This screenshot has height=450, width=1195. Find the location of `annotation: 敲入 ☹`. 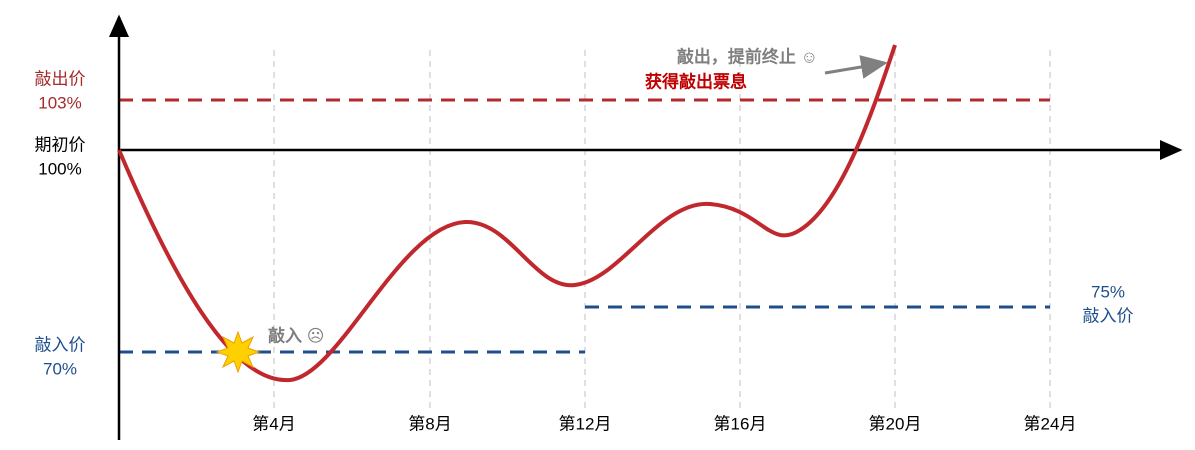

annotation: 敲入 ☹ is located at coordinates (296, 335).